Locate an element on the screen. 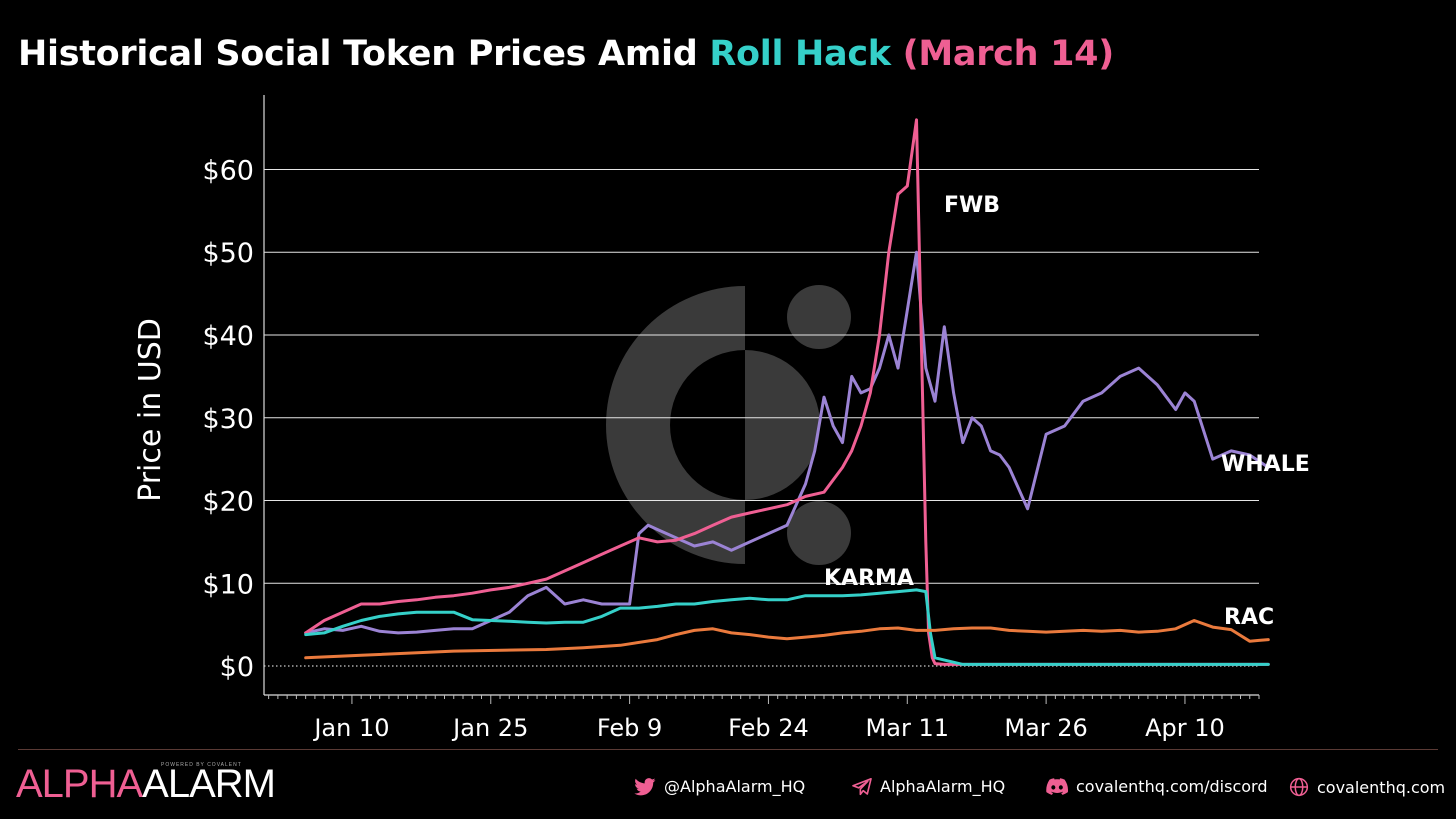 The width and height of the screenshot is (1456, 819). y-tick-label: $10 is located at coordinates (228, 584).